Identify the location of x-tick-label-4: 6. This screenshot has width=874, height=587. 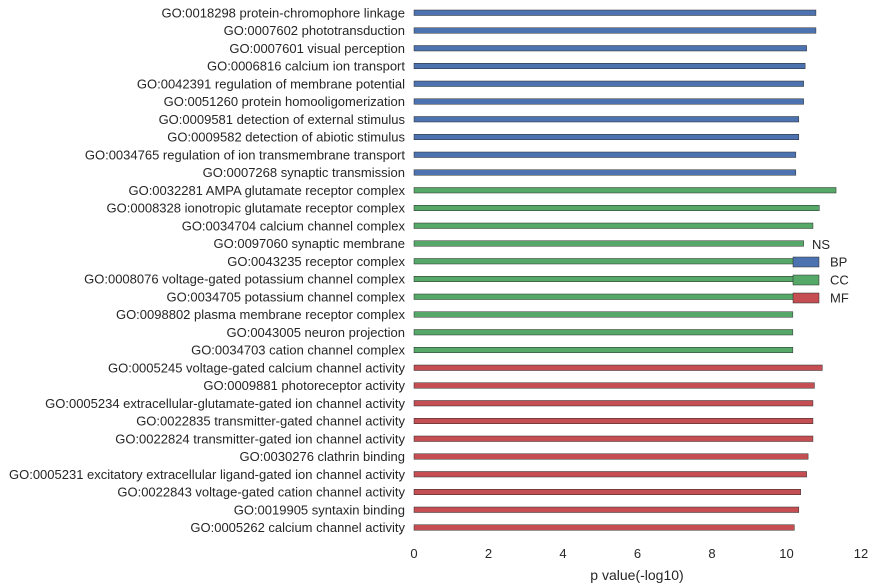
(637, 553).